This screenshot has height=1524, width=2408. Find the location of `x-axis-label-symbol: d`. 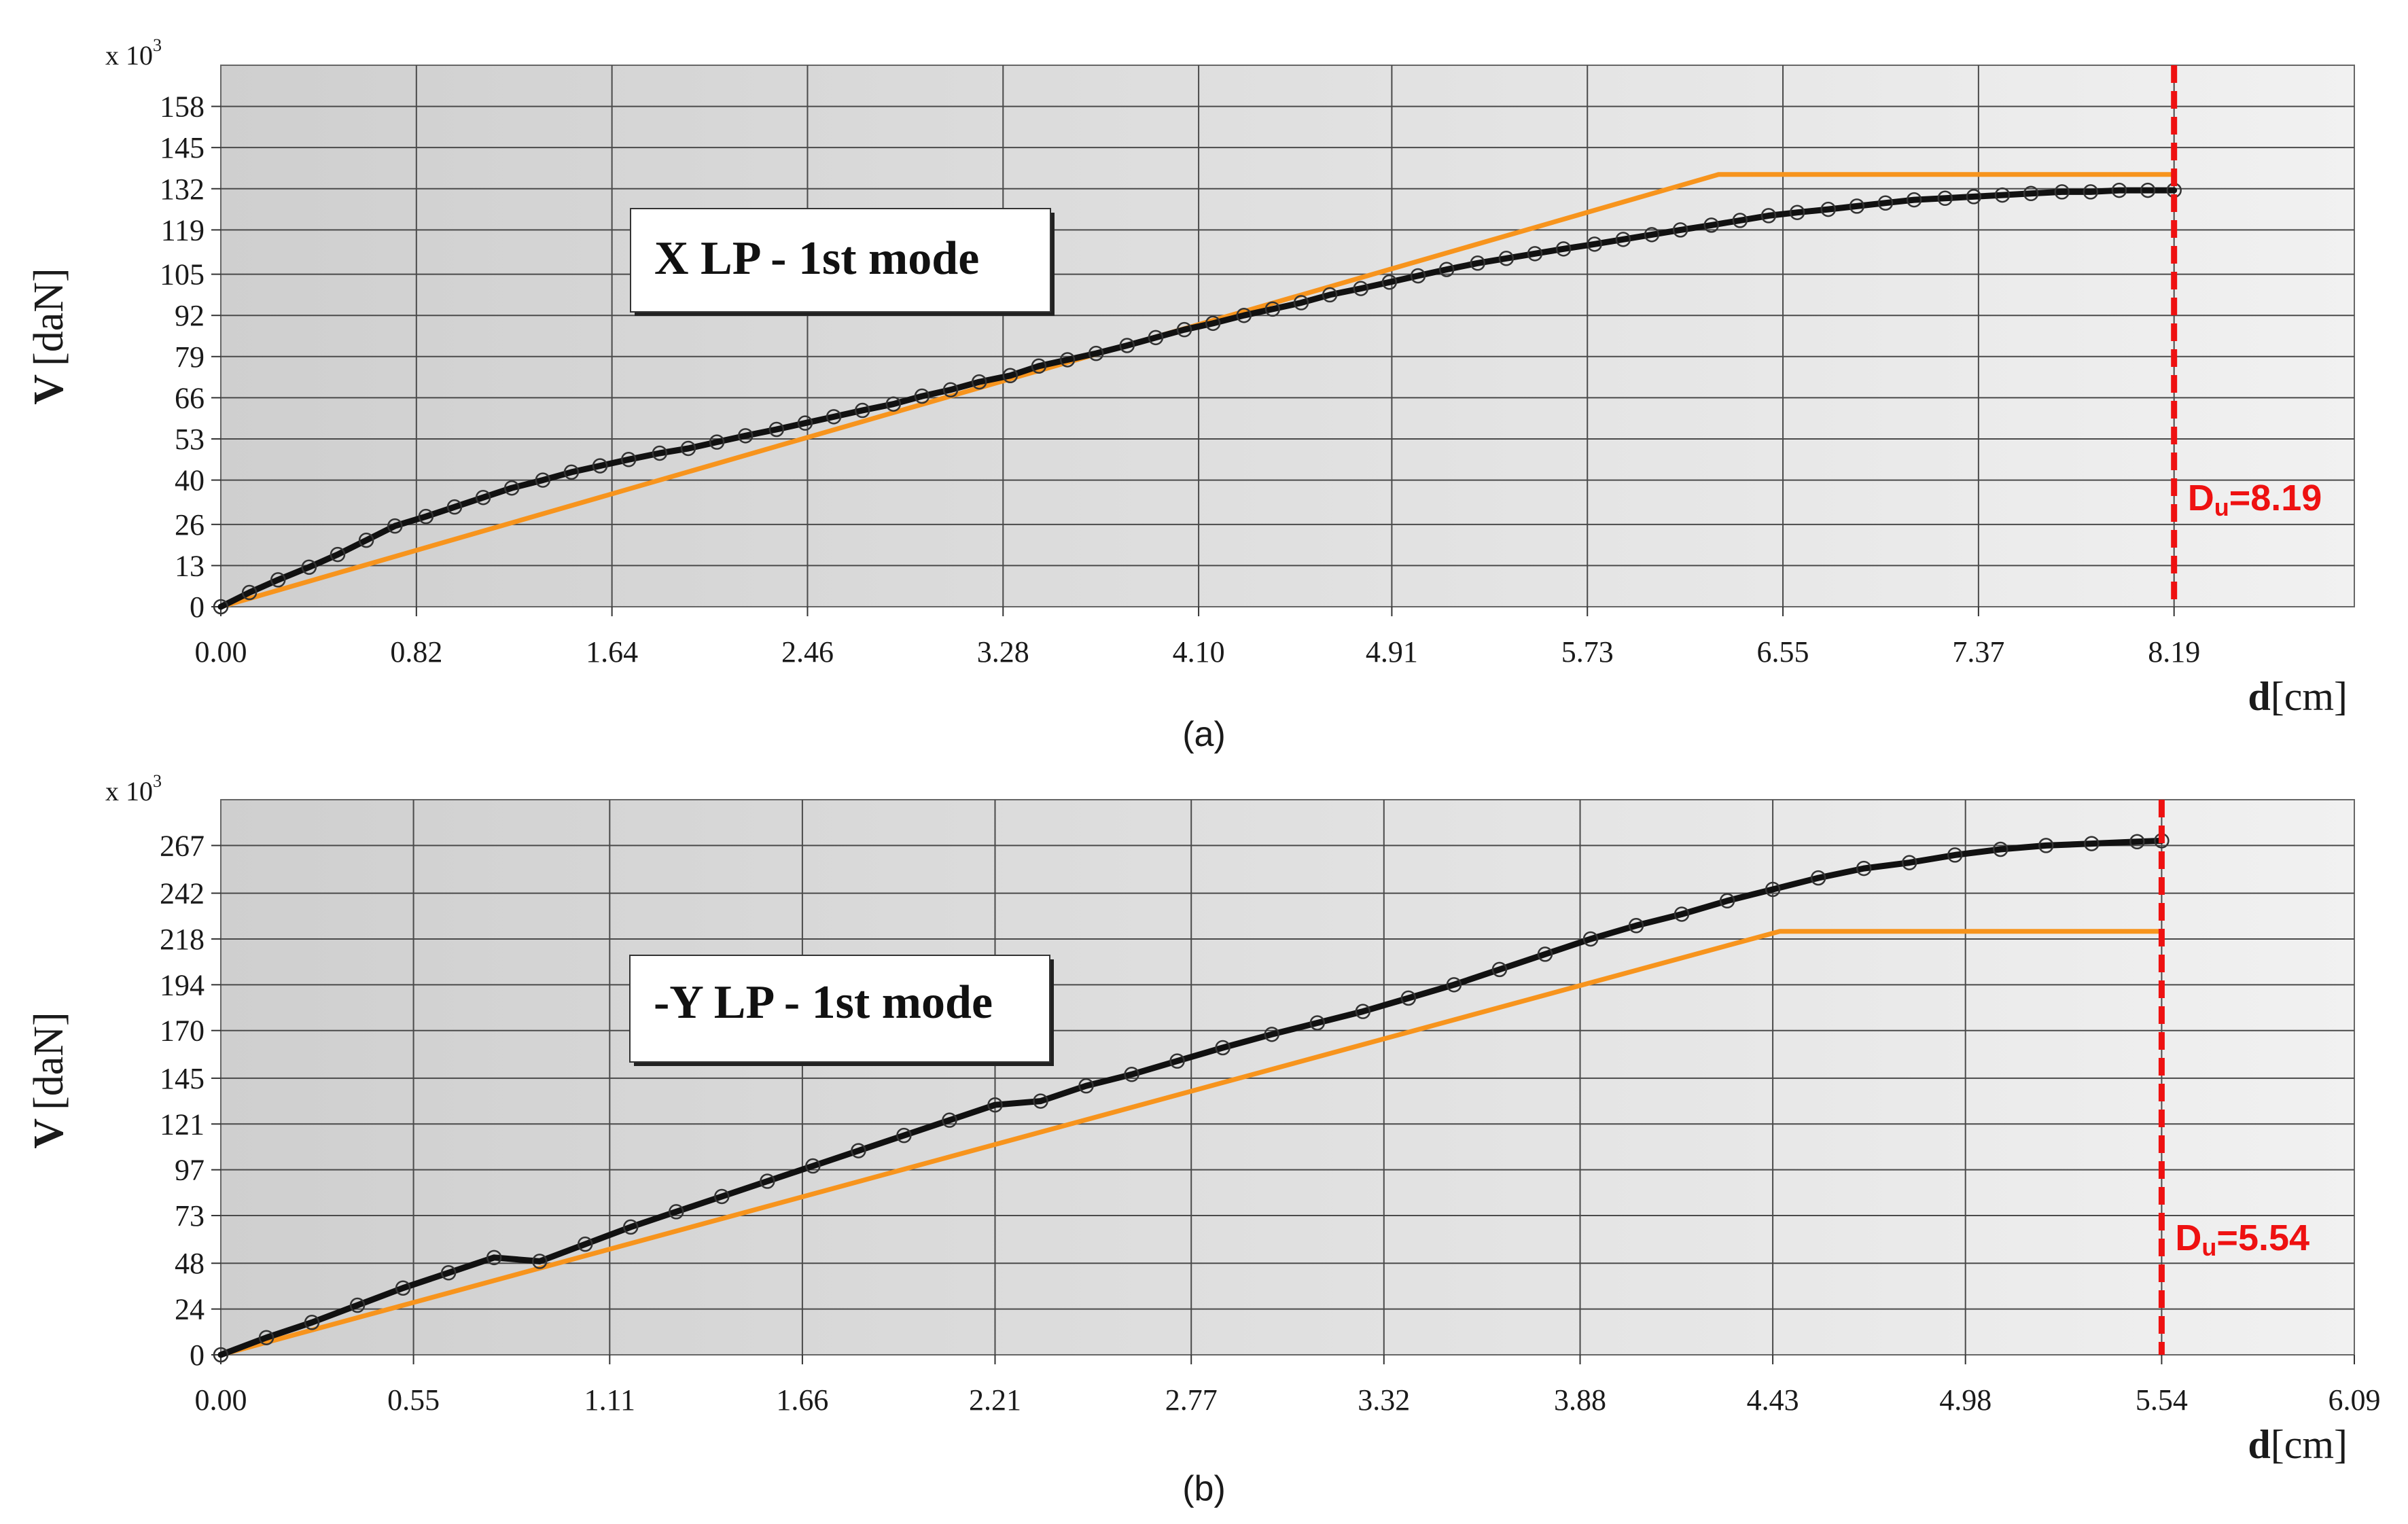

x-axis-label-symbol: d is located at coordinates (2259, 696).